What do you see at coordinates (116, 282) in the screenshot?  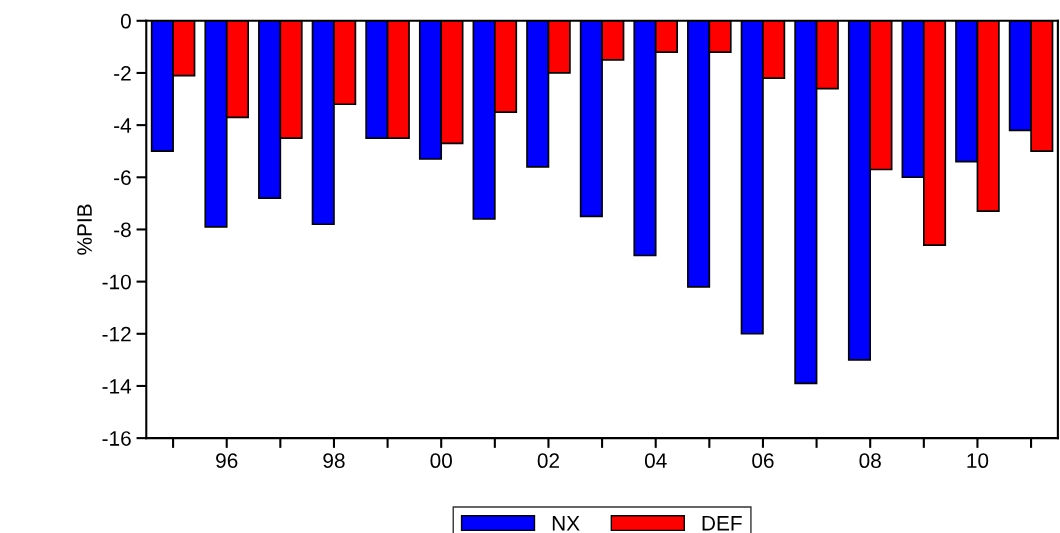 I see `y-tick-label: -10` at bounding box center [116, 282].